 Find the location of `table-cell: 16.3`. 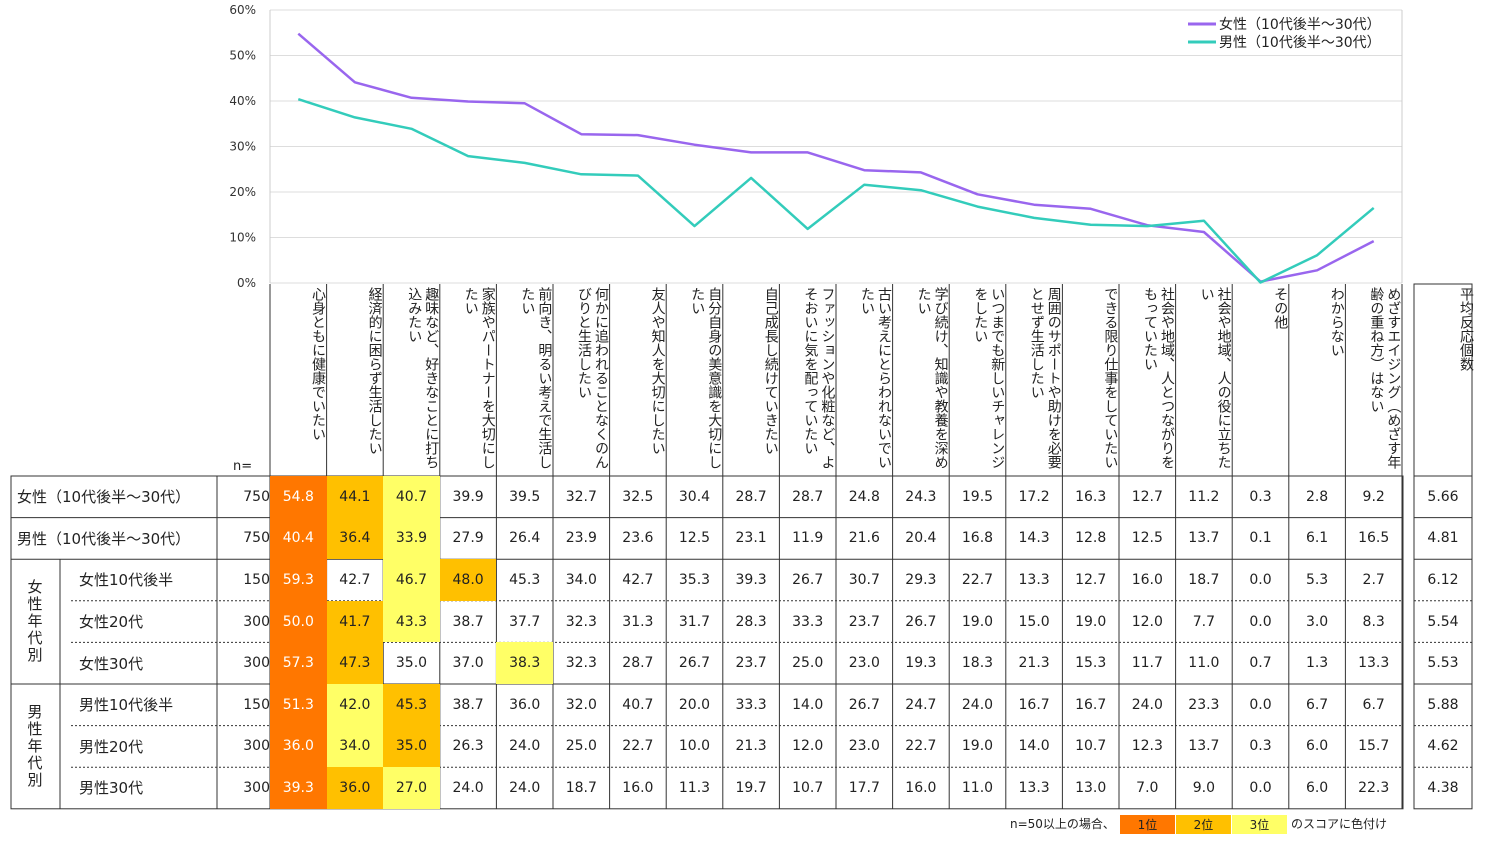

table-cell: 16.3 is located at coordinates (1091, 496).